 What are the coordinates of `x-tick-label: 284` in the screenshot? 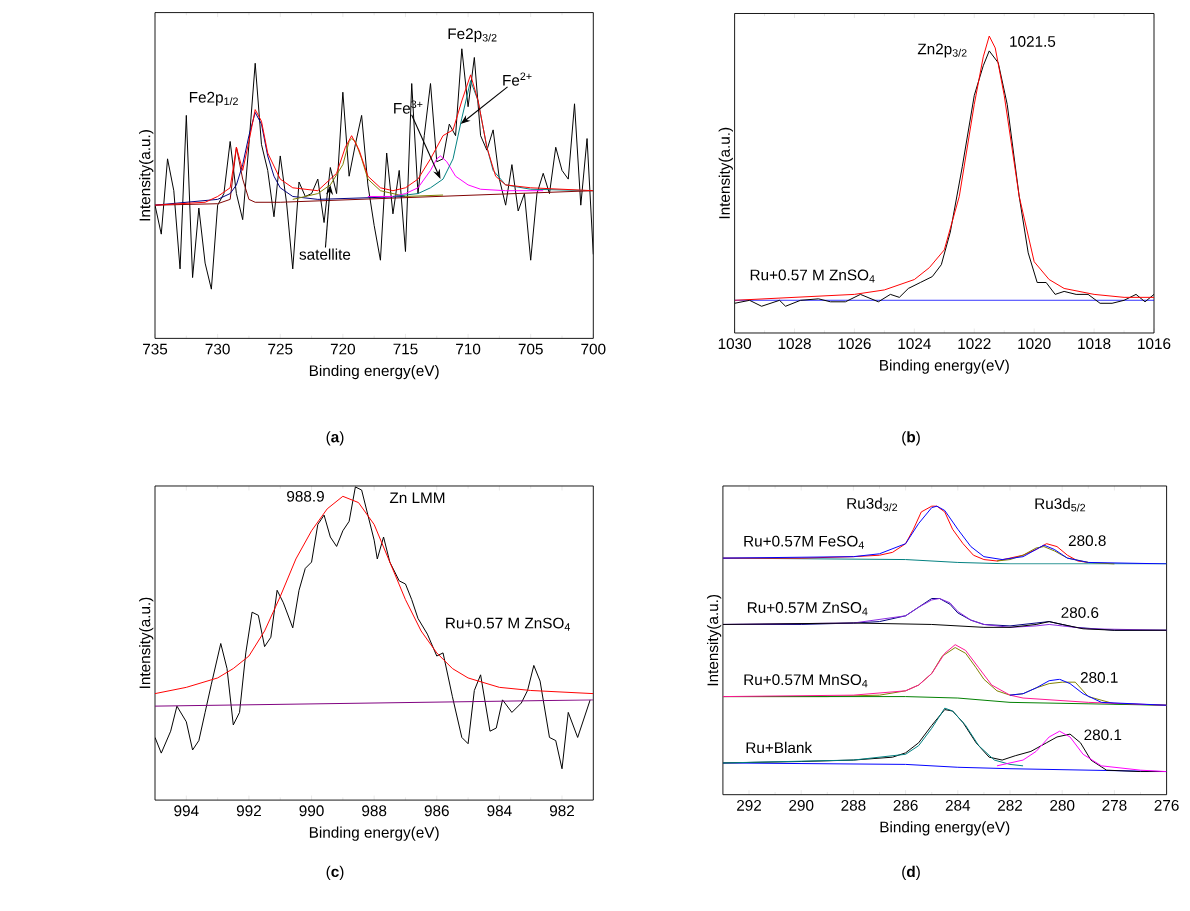 It's located at (958, 805).